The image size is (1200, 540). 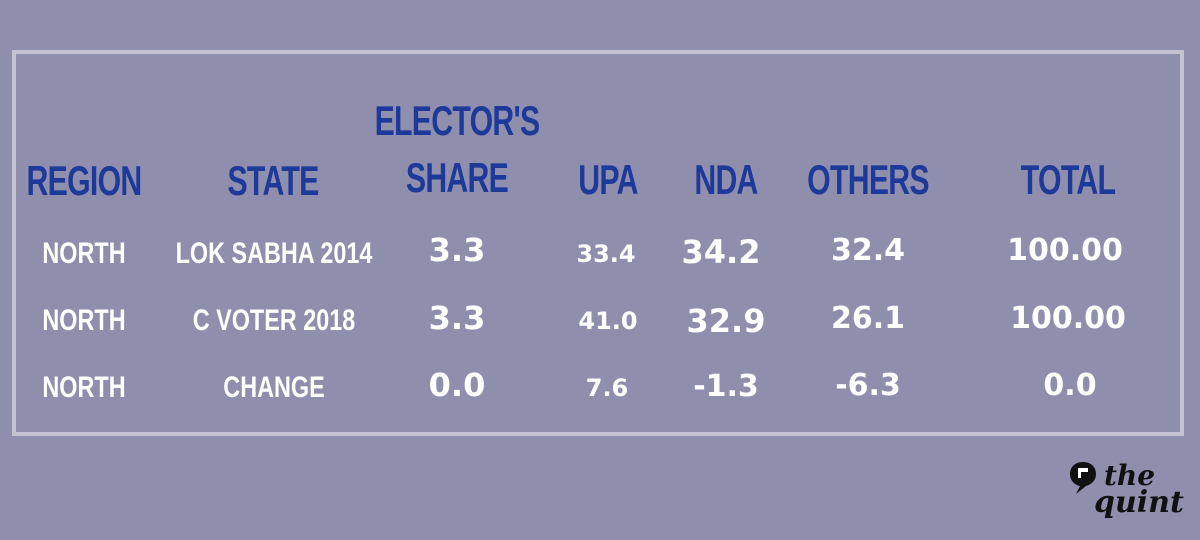 What do you see at coordinates (1139, 502) in the screenshot?
I see `brand-line2: quint` at bounding box center [1139, 502].